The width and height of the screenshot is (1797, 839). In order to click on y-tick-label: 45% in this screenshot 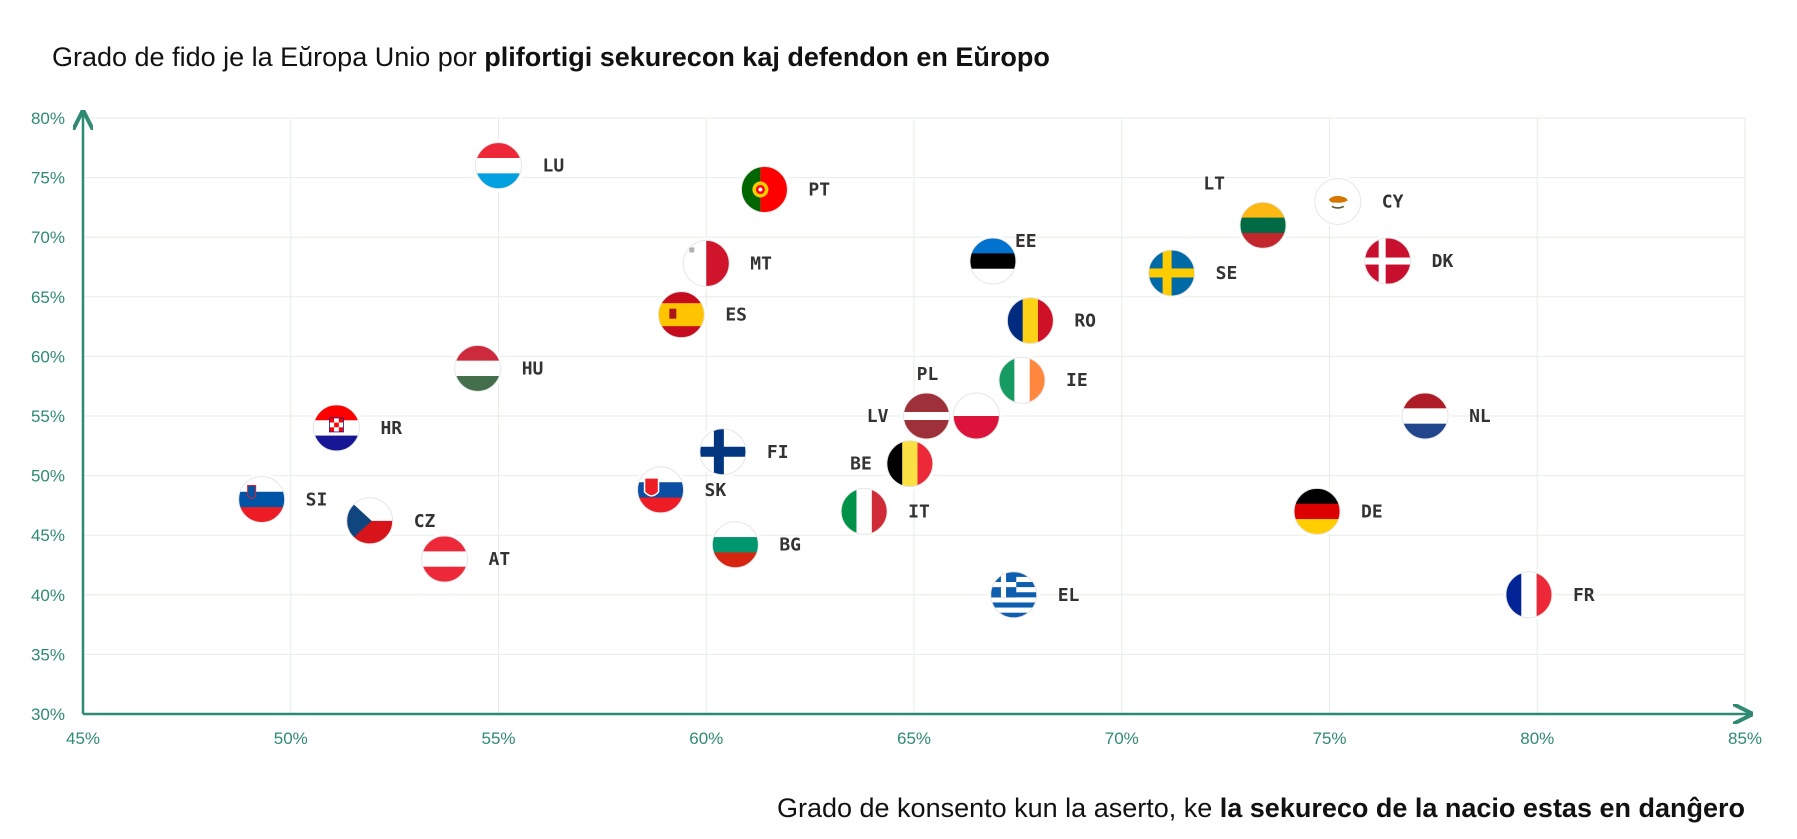, I will do `click(48, 535)`.